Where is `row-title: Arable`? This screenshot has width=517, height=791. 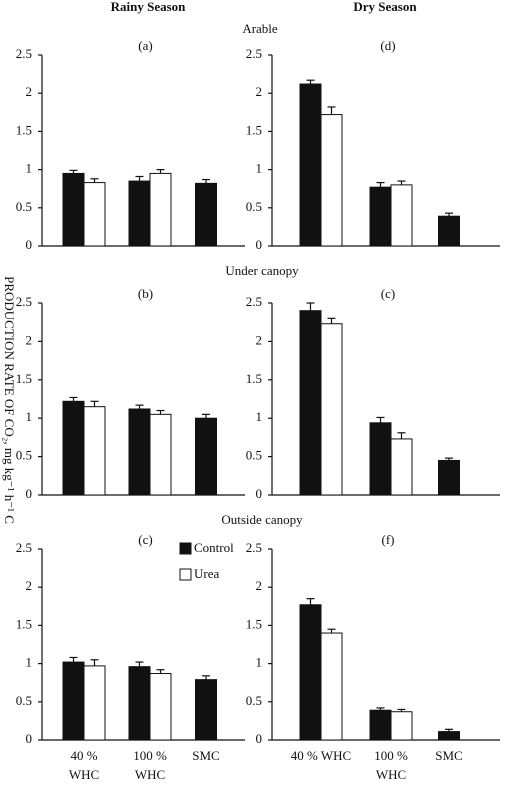 row-title: Arable is located at coordinates (260, 28).